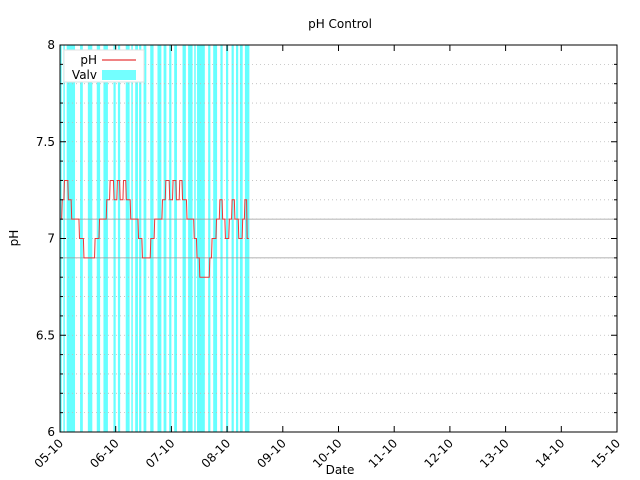 The image size is (640, 480). Describe the element at coordinates (49, 453) in the screenshot. I see `x-tick-label: 05-10` at that location.